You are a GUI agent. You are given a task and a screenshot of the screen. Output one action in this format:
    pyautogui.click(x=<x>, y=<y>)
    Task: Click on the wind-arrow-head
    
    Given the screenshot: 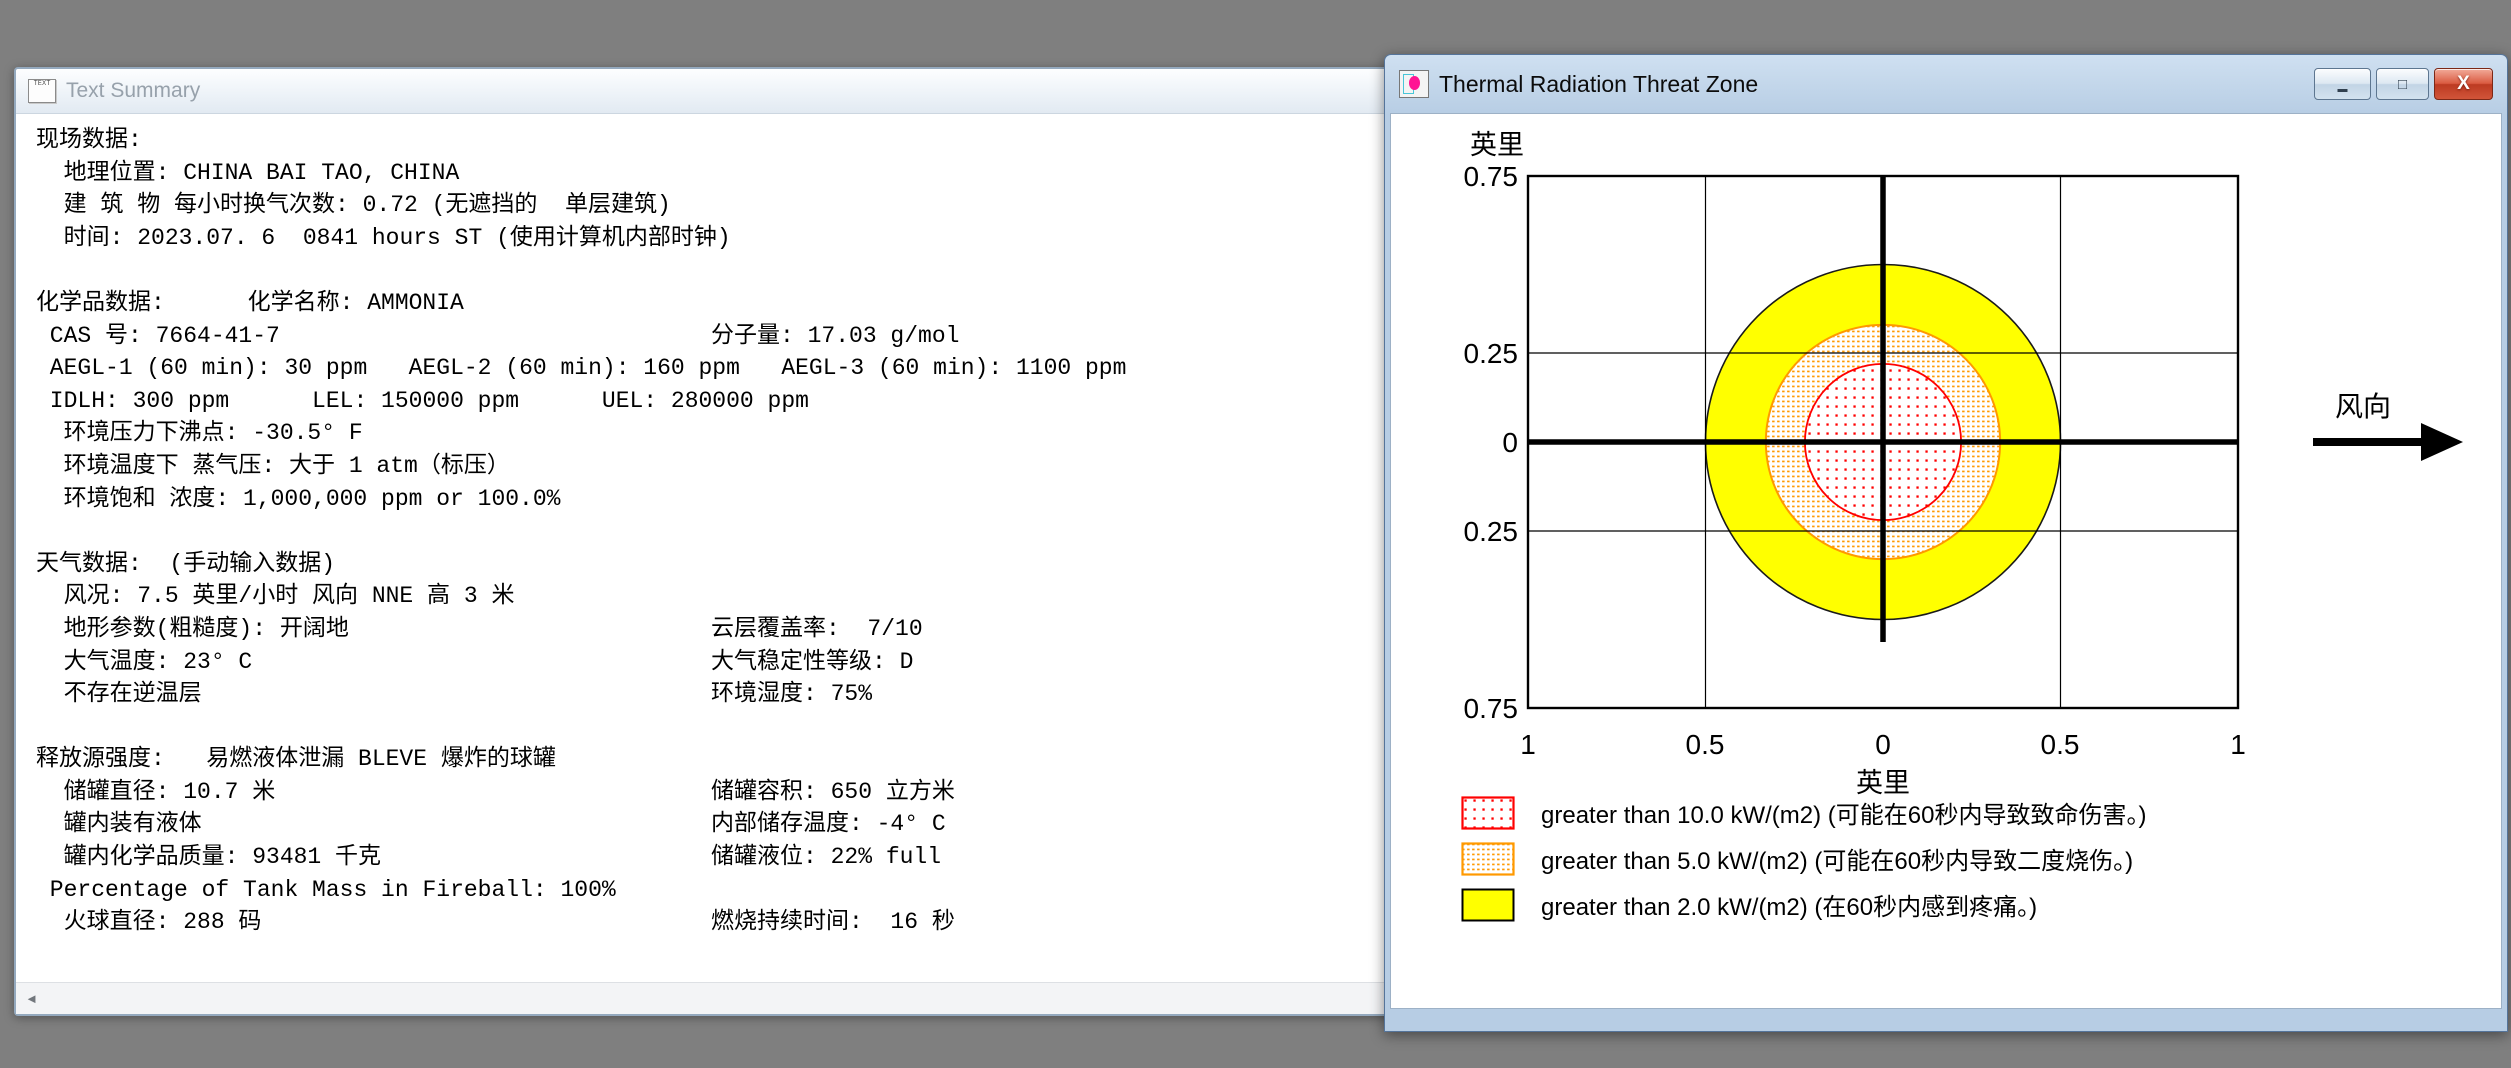 What is the action you would take?
    pyautogui.click(x=2442, y=442)
    